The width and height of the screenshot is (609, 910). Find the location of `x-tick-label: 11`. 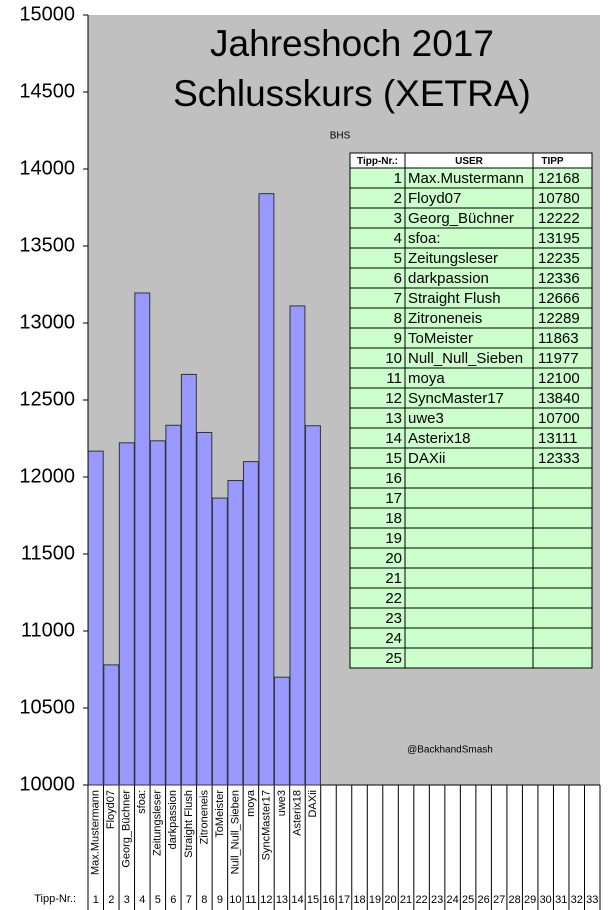

x-tick-label: 11 is located at coordinates (250, 900).